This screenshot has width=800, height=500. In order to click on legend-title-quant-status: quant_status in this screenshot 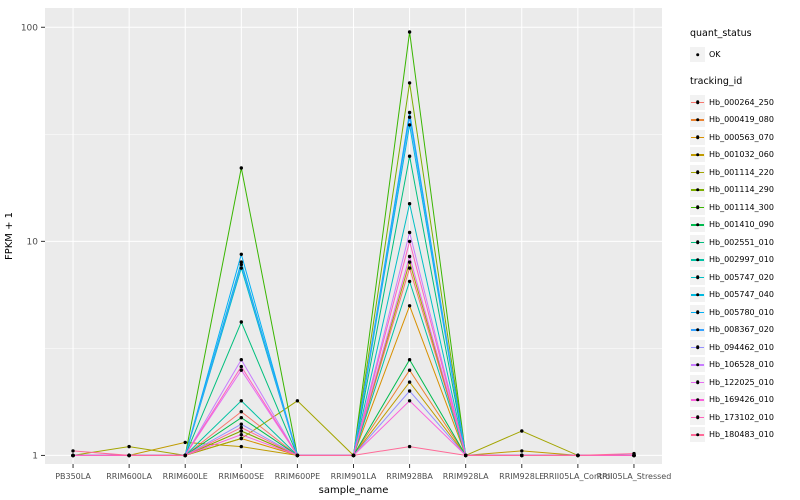, I will do `click(721, 33)`.